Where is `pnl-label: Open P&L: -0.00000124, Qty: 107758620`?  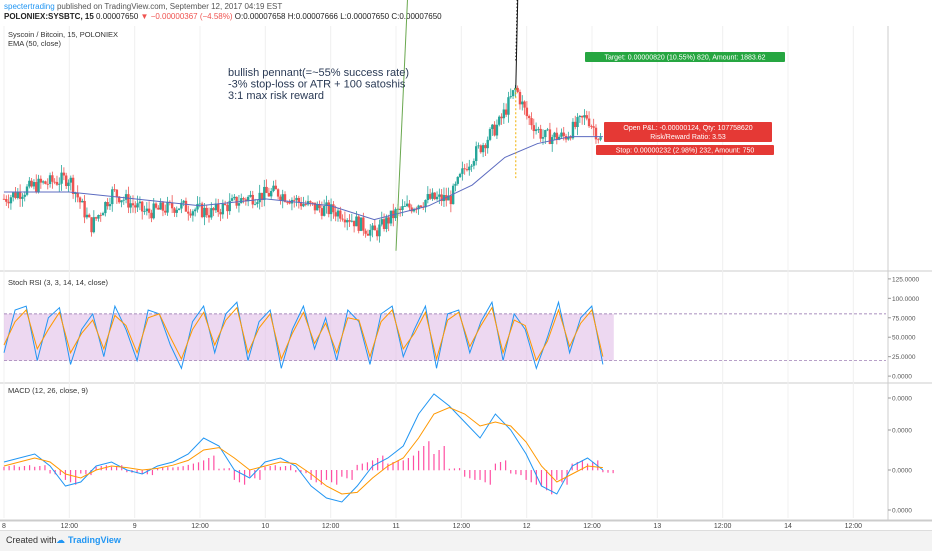 pnl-label: Open P&L: -0.00000124, Qty: 107758620 is located at coordinates (687, 128).